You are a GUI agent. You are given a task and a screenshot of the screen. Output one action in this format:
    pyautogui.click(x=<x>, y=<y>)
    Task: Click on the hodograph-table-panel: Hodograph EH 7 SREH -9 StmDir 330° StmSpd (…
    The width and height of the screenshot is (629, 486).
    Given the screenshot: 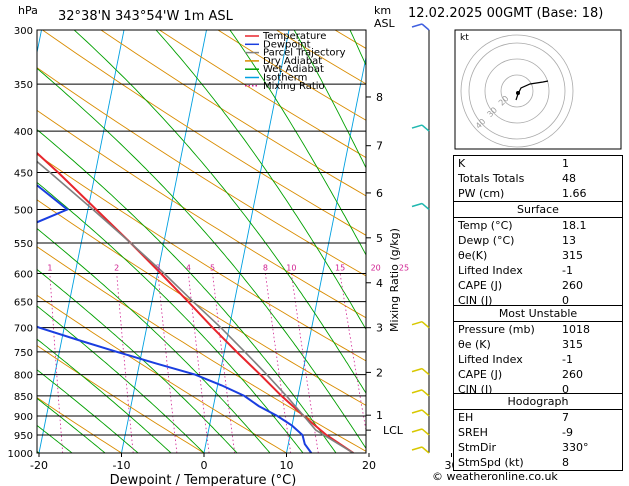 What is the action you would take?
    pyautogui.click(x=538, y=432)
    